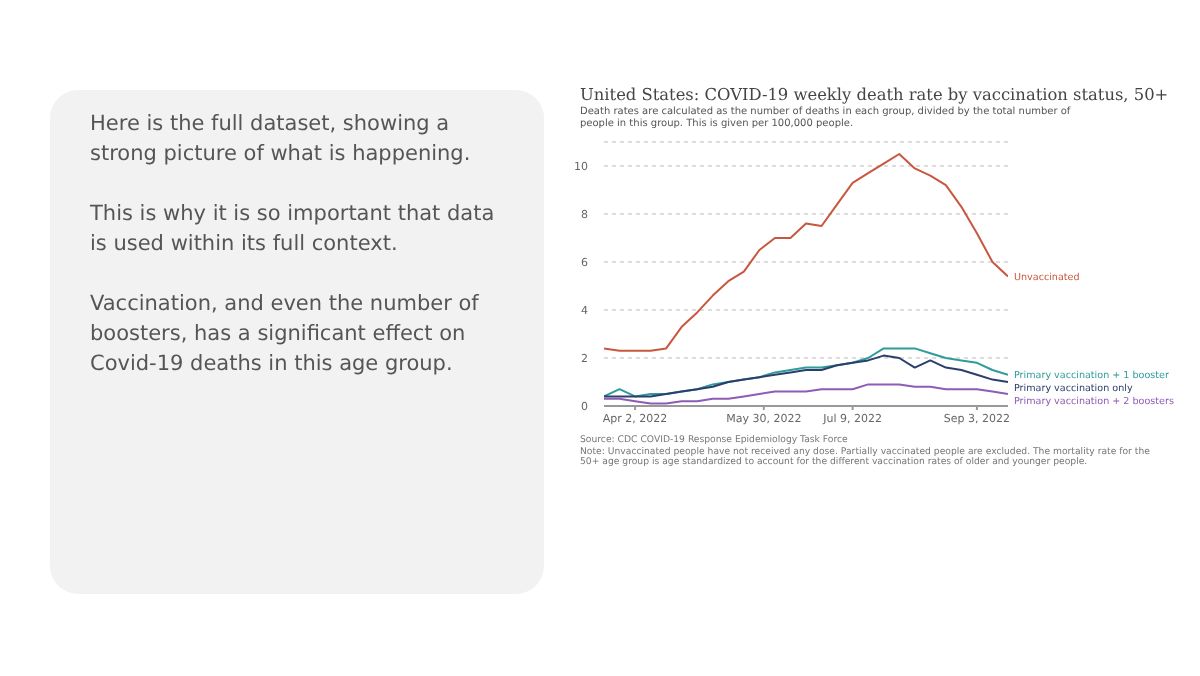 This screenshot has width=1200, height=676. What do you see at coordinates (293, 230) in the screenshot?
I see `text: This is why it is so important that data is used within its full context.` at bounding box center [293, 230].